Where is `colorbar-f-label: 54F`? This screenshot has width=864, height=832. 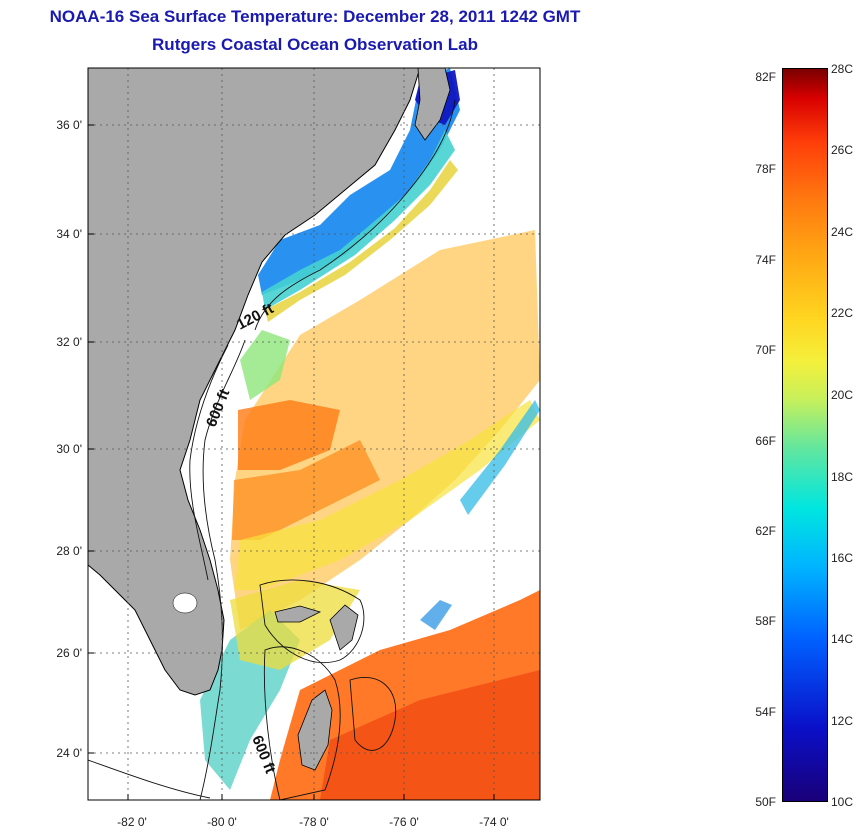
colorbar-f-label: 54F is located at coordinates (765, 712).